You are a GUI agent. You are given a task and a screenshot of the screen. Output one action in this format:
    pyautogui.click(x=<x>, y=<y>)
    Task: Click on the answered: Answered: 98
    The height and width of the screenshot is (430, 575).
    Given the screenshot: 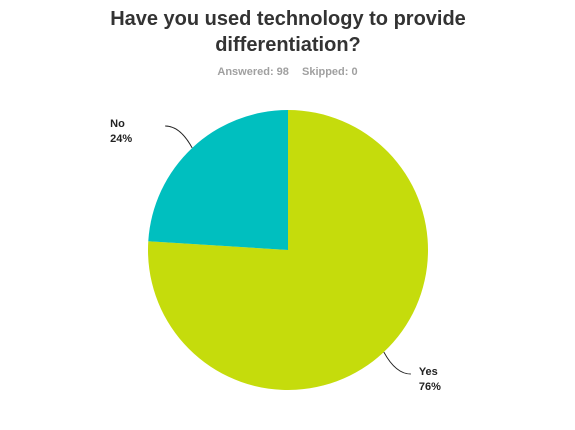 What is the action you would take?
    pyautogui.click(x=253, y=72)
    